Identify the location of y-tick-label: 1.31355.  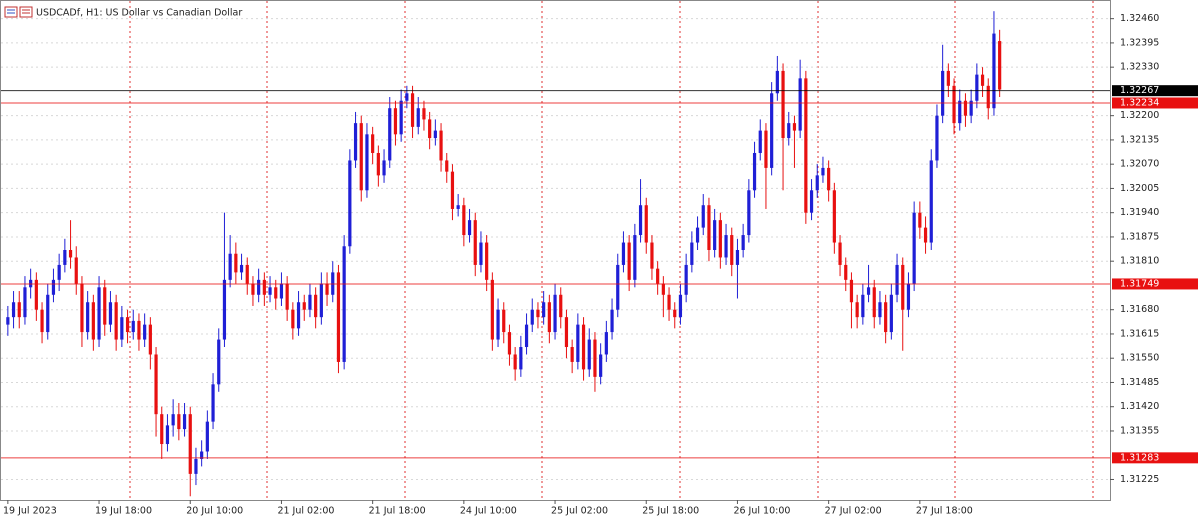
(1139, 430).